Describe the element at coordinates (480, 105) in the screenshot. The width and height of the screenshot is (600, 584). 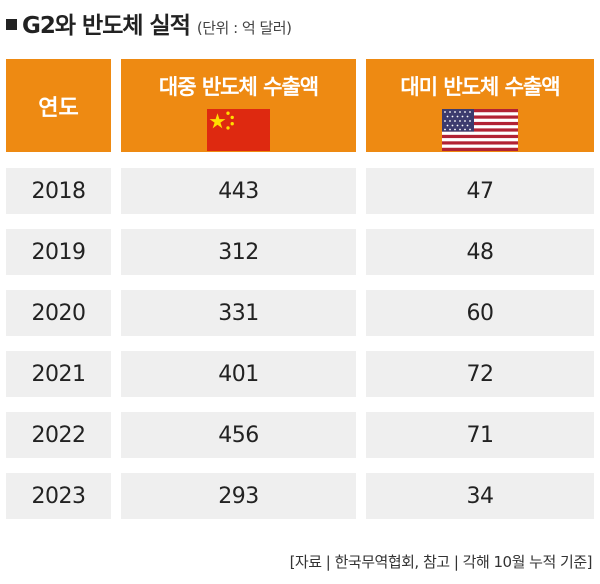
I see `header-usa: 대미 반도체 수출액` at that location.